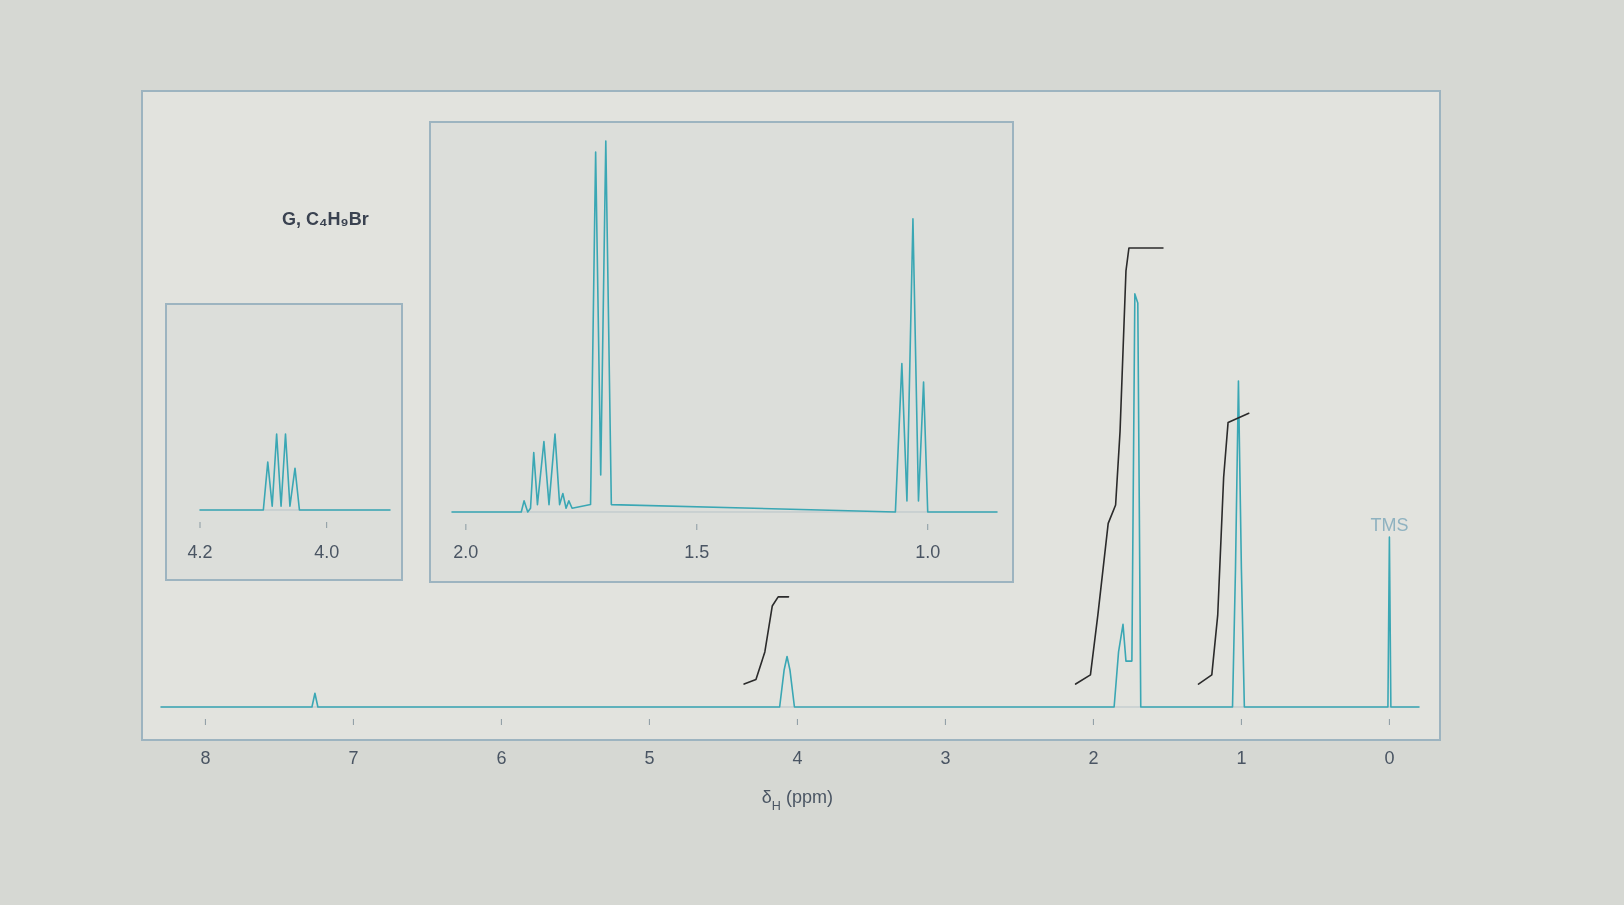 Image resolution: width=1624 pixels, height=905 pixels. Describe the element at coordinates (353, 758) in the screenshot. I see `x-tick-label: 7` at that location.